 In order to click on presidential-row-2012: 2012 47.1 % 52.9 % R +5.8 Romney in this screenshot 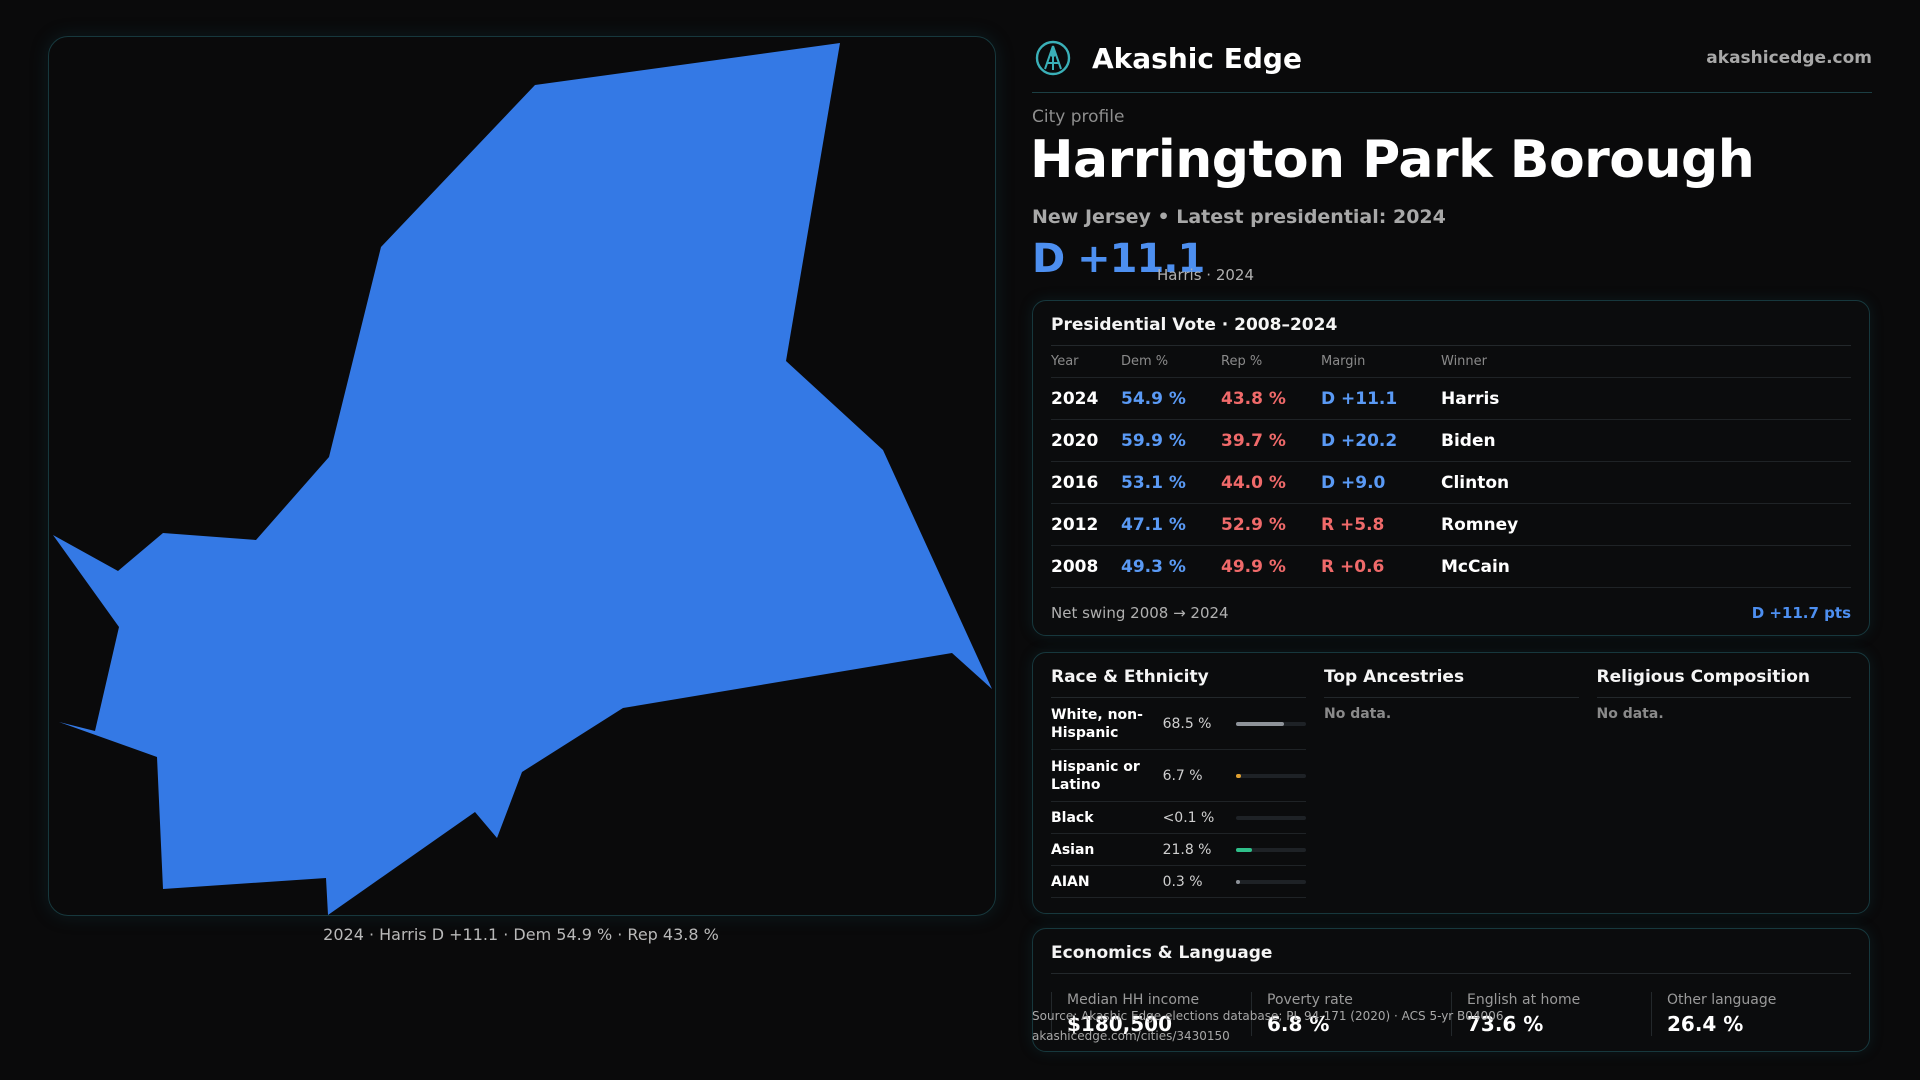, I will do `click(1451, 525)`.